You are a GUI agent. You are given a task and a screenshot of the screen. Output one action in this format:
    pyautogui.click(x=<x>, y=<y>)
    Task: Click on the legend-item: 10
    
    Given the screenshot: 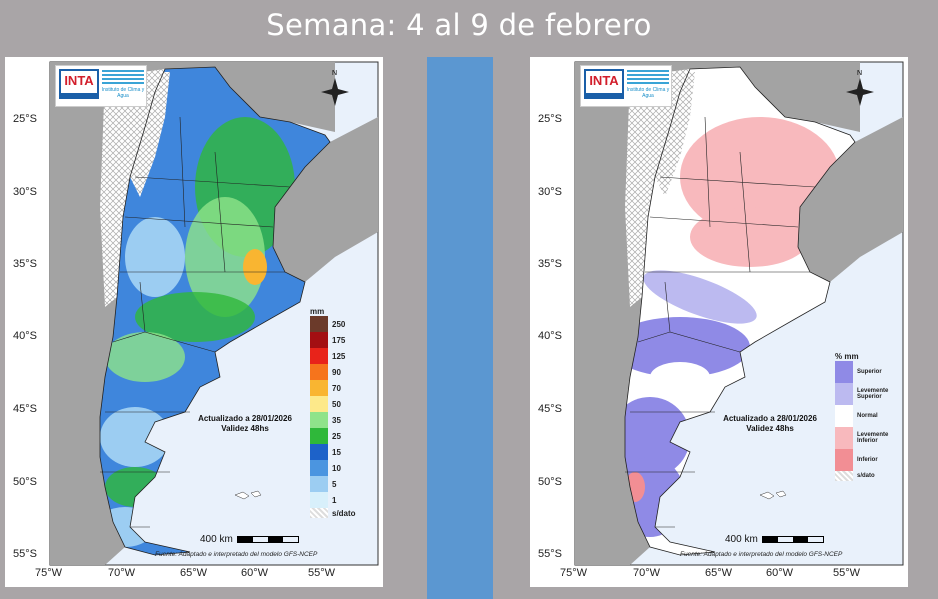 What is the action you would take?
    pyautogui.click(x=333, y=468)
    